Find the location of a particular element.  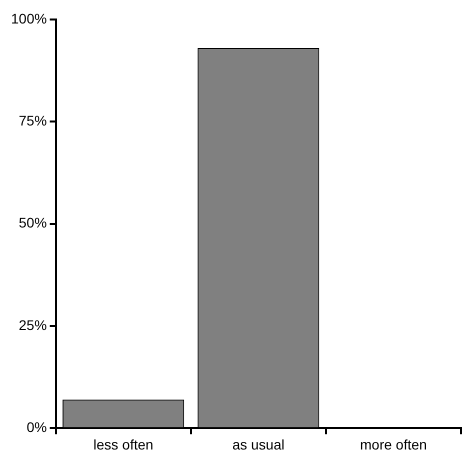

y-tick-label: 75% is located at coordinates (32, 120).